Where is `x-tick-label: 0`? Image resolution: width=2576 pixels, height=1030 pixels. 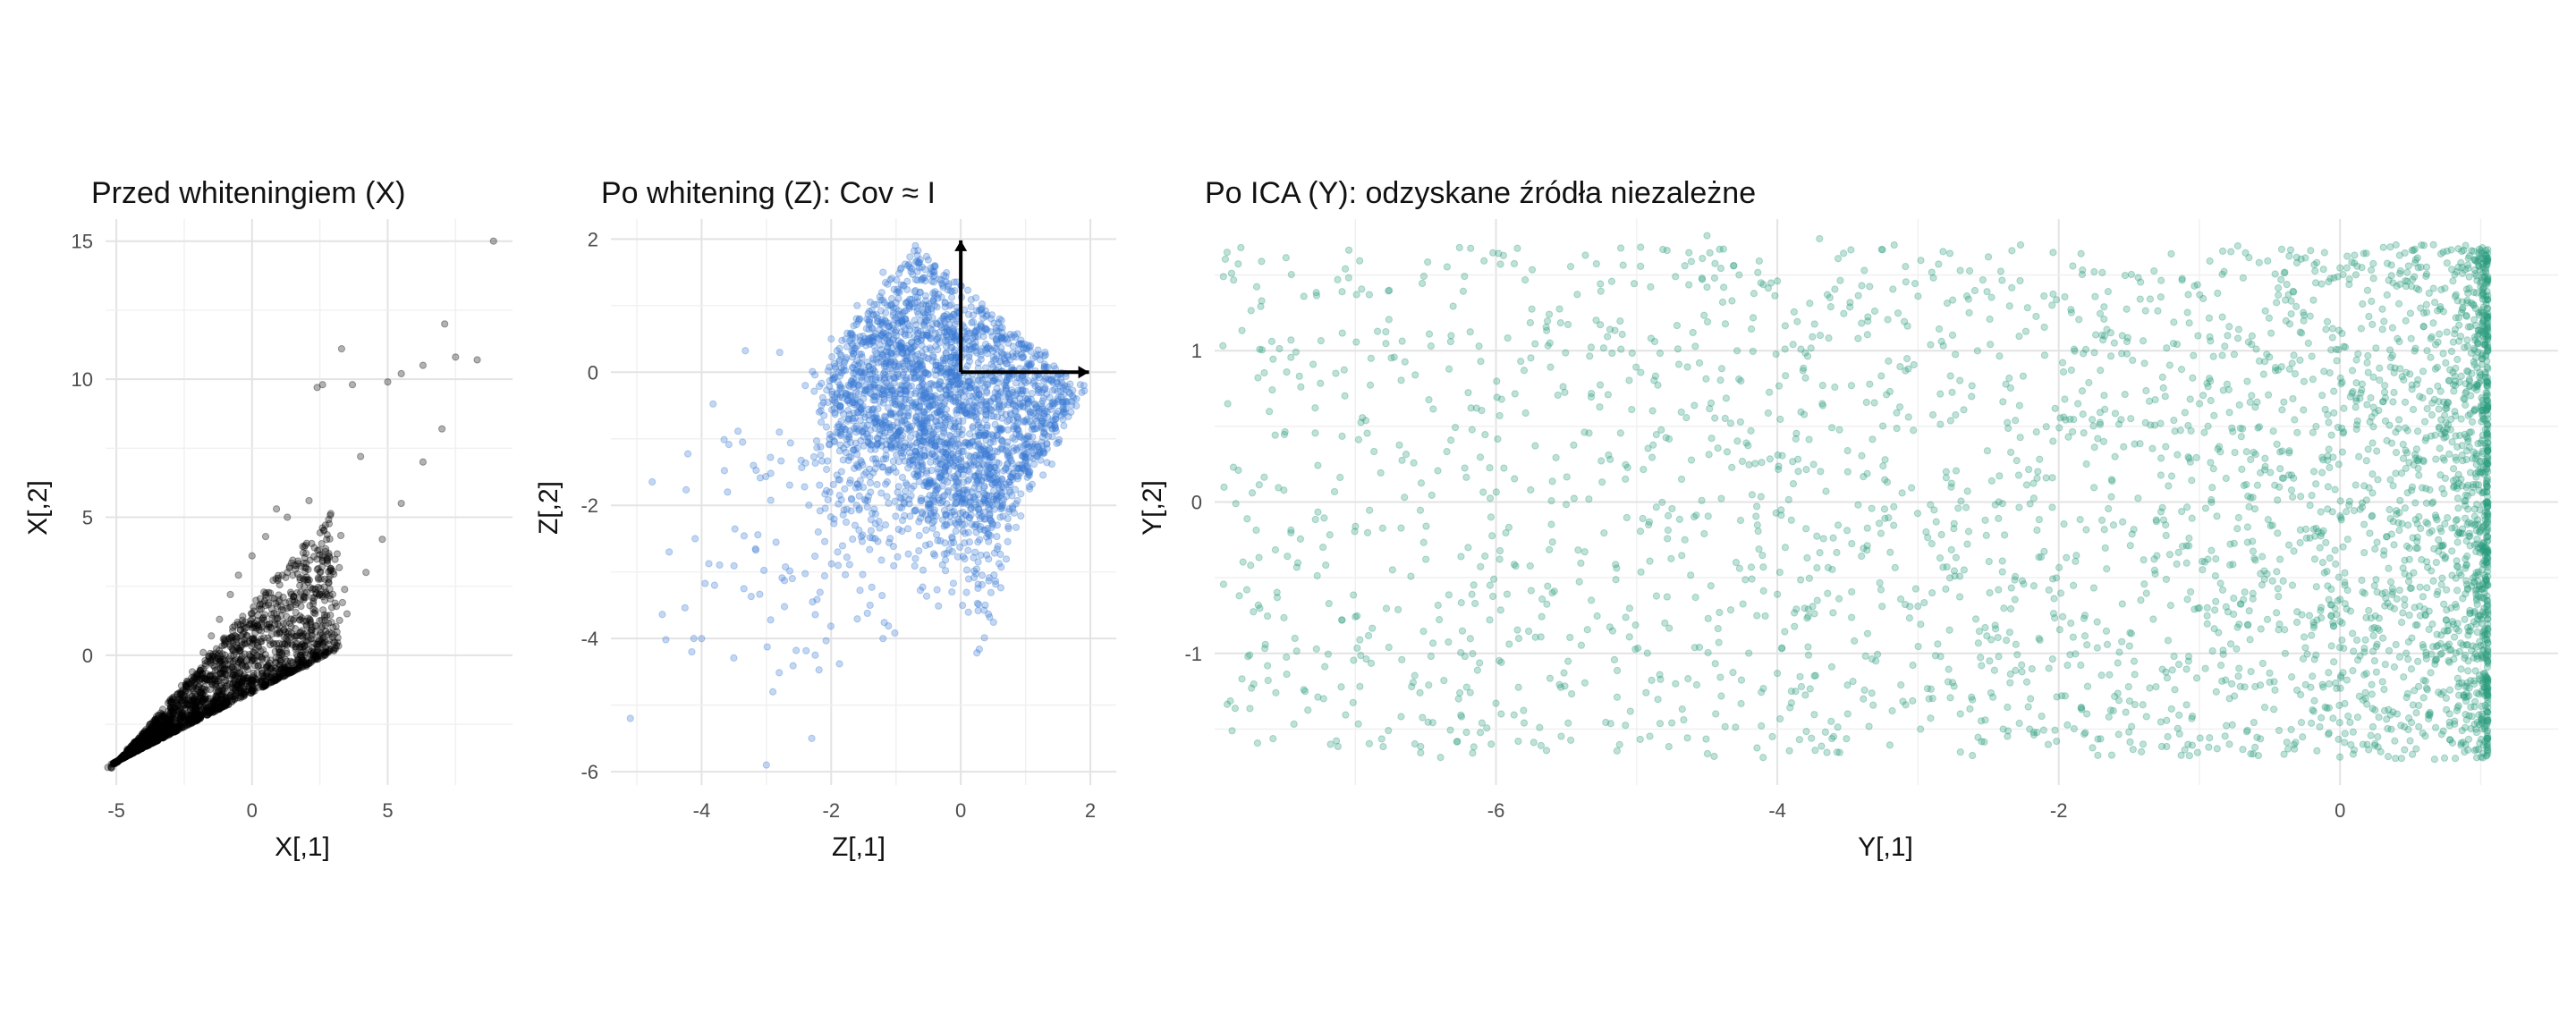 x-tick-label: 0 is located at coordinates (960, 810).